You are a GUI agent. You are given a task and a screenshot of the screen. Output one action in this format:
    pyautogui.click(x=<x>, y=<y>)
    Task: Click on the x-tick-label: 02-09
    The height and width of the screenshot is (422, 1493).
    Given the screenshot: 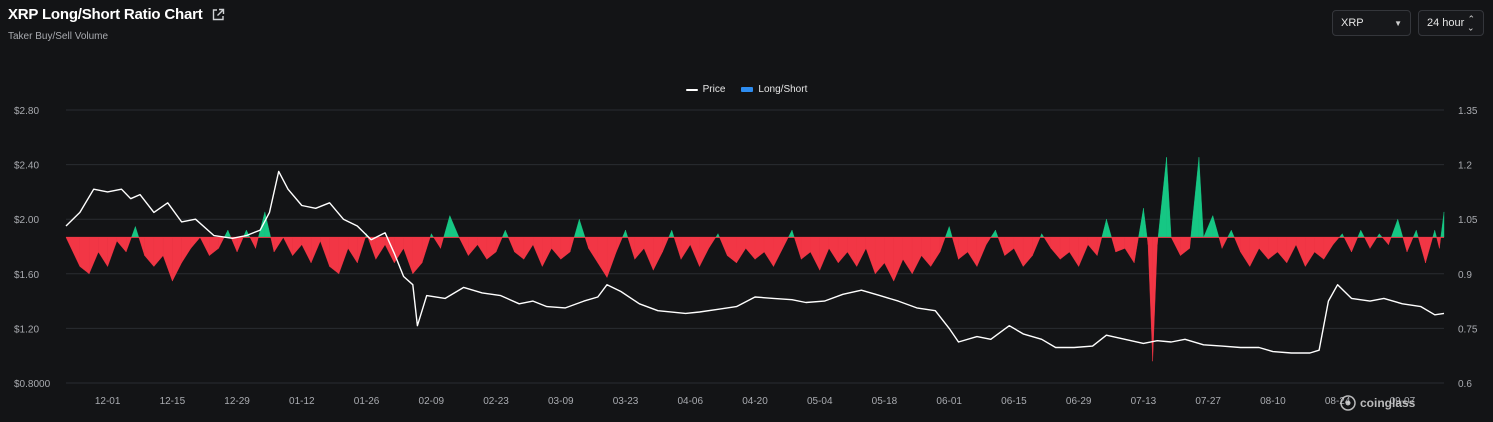 What is the action you would take?
    pyautogui.click(x=432, y=401)
    